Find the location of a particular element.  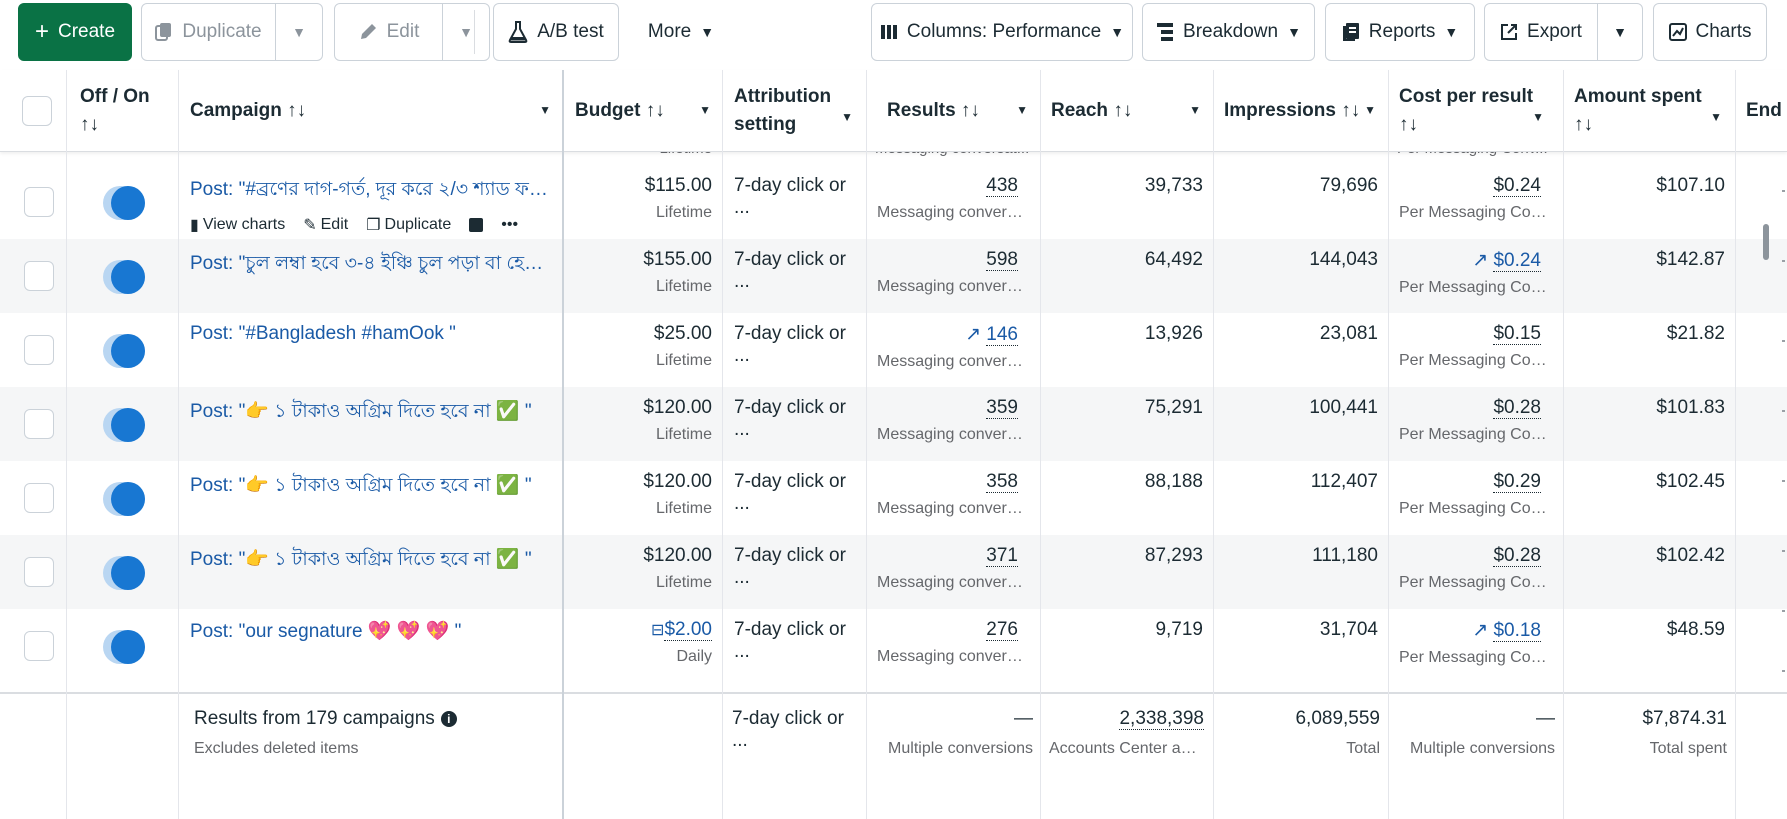

vertical-scrollbar is located at coordinates (1766, 242).